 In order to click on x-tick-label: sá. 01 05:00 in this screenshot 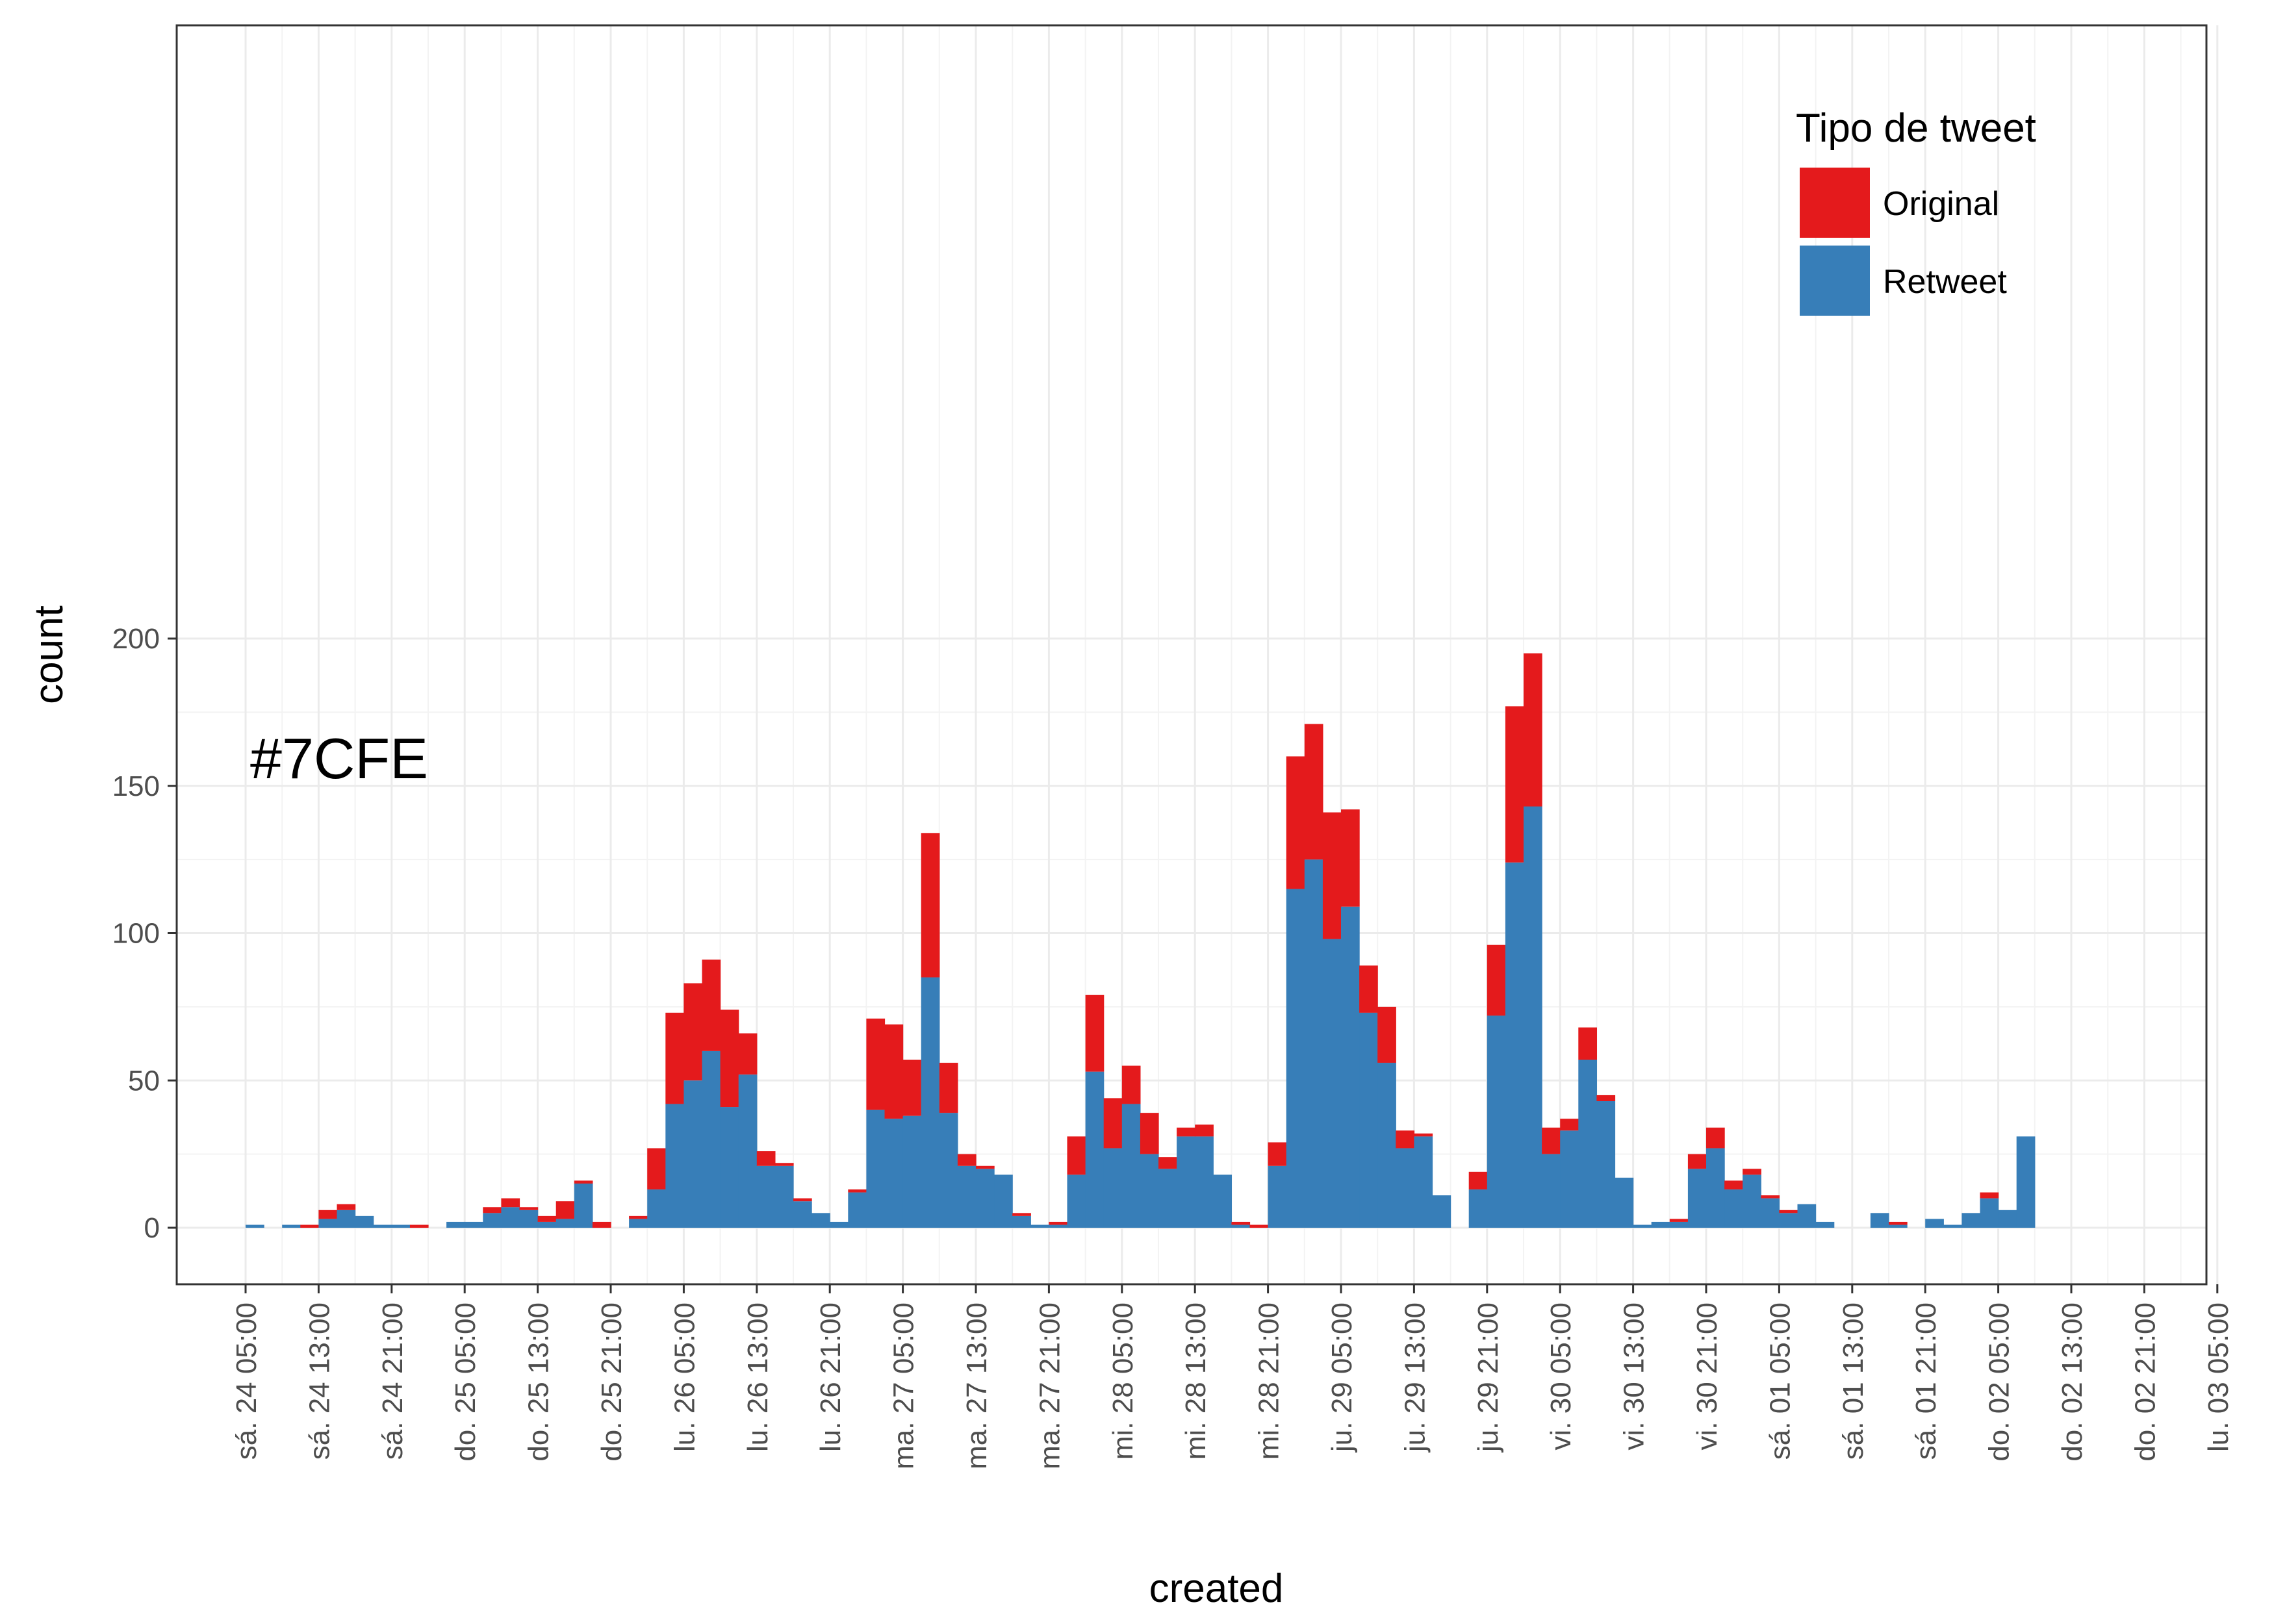, I will do `click(1780, 1381)`.